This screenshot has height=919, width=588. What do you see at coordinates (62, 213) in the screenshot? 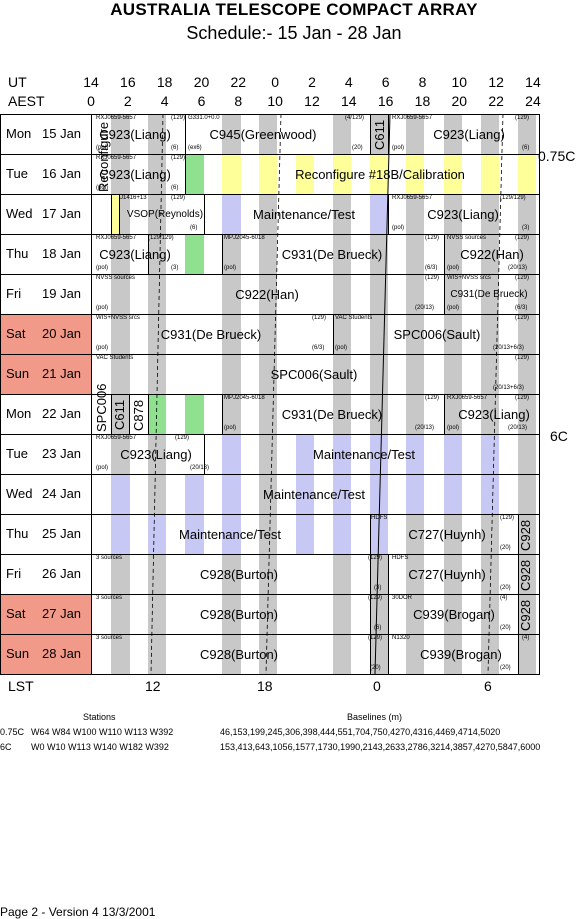
I see `day-date: 17 Jan` at bounding box center [62, 213].